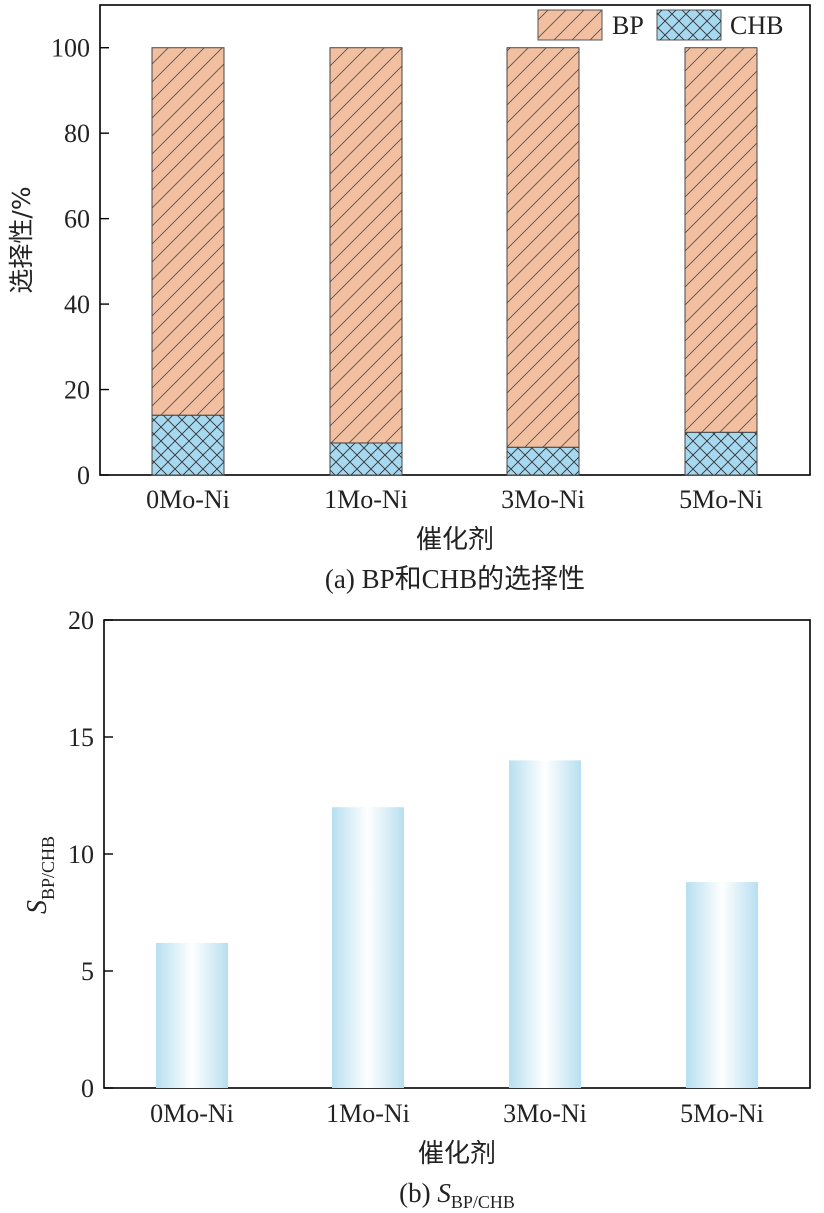 The width and height of the screenshot is (824, 1213). I want to click on chart-b-xlabel: 催化剂, so click(457, 1154).